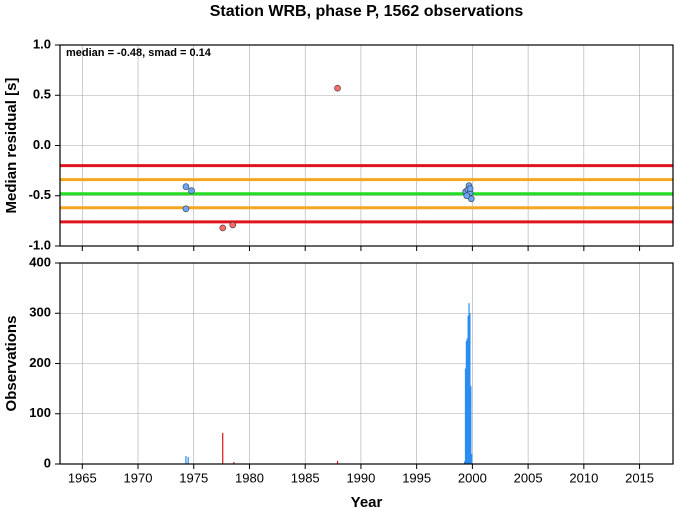 Image resolution: width=678 pixels, height=511 pixels. I want to click on y-tick-label: 0, so click(47, 462).